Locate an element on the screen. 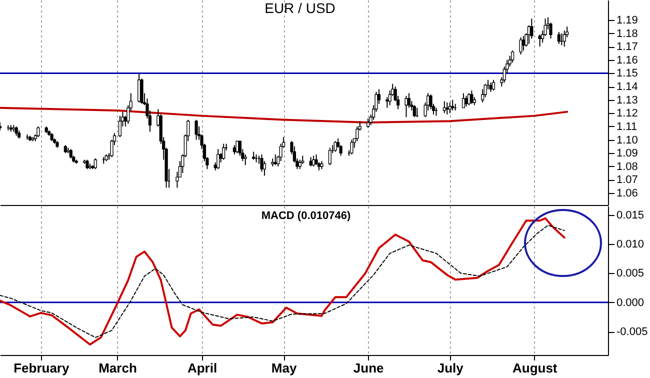 Image resolution: width=650 pixels, height=378 pixels. y-tick-label: 1.10 is located at coordinates (627, 140).